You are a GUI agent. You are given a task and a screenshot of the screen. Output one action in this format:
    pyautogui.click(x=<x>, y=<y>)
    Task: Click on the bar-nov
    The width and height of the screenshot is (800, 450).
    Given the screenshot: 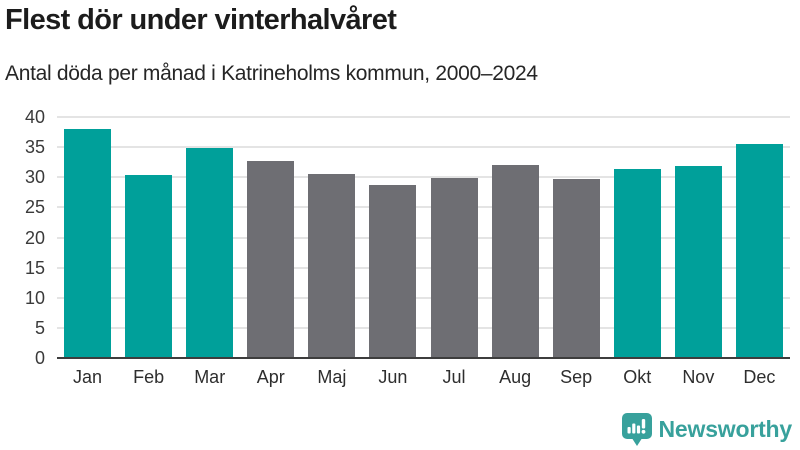 What is the action you would take?
    pyautogui.click(x=698, y=262)
    